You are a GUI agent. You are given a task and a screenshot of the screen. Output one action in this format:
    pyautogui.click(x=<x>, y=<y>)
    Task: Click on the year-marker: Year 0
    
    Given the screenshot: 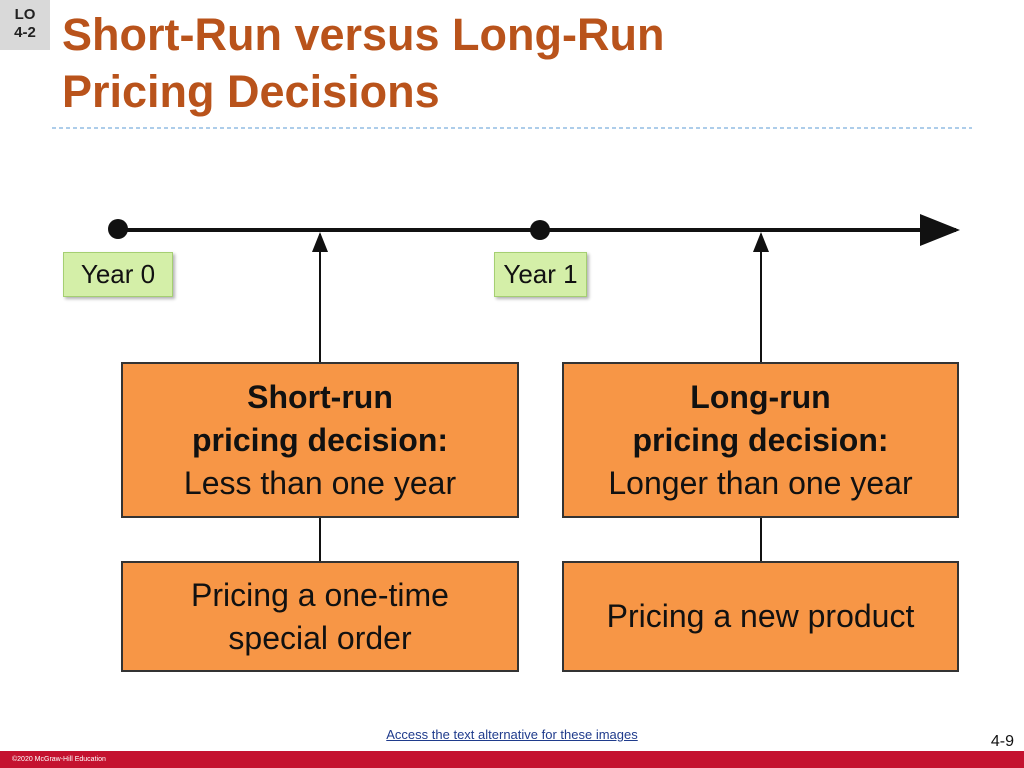 What is the action you would take?
    pyautogui.click(x=118, y=274)
    